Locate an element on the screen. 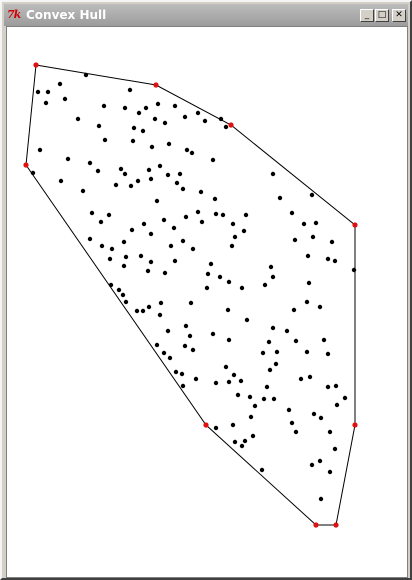  close-button: ✕ is located at coordinates (399, 15).